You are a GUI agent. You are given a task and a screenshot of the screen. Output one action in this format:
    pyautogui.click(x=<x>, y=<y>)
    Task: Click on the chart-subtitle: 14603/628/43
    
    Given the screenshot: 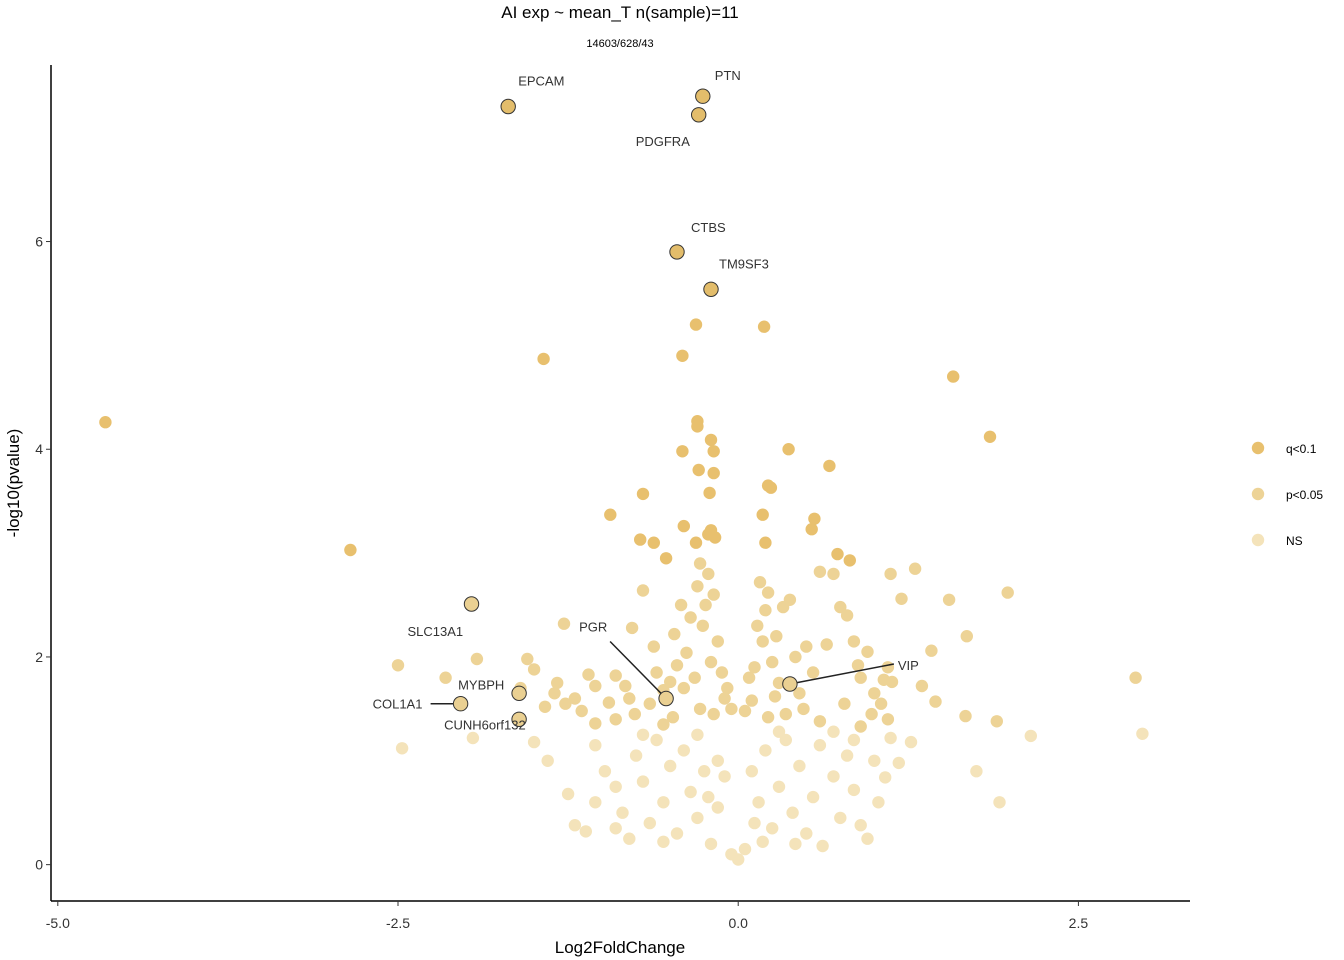 What is the action you would take?
    pyautogui.click(x=619, y=44)
    